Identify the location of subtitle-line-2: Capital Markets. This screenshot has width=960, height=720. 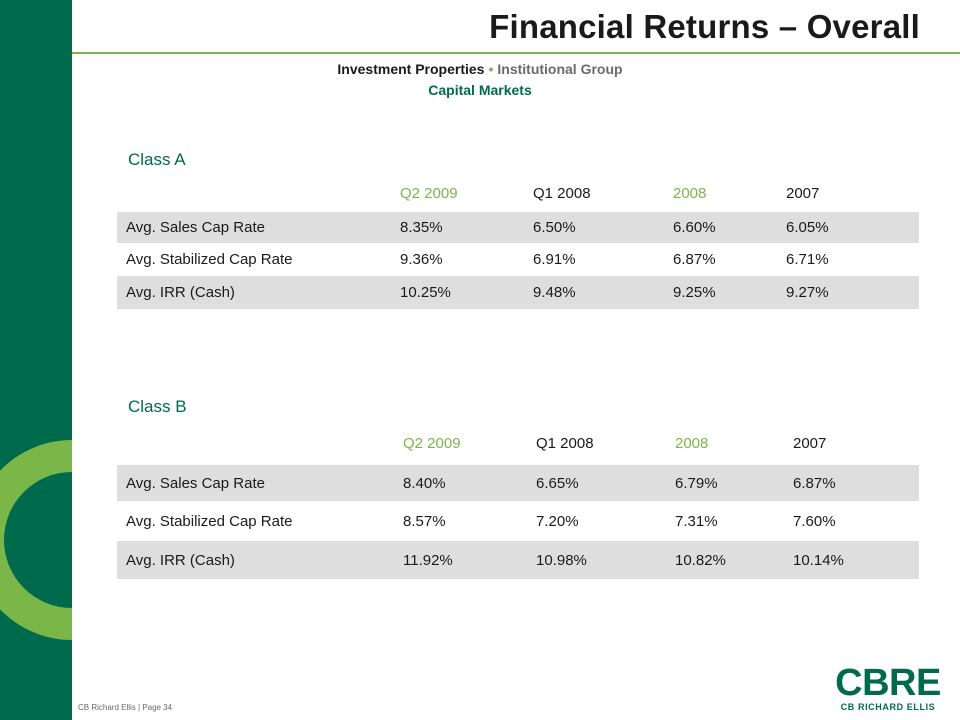
(480, 90).